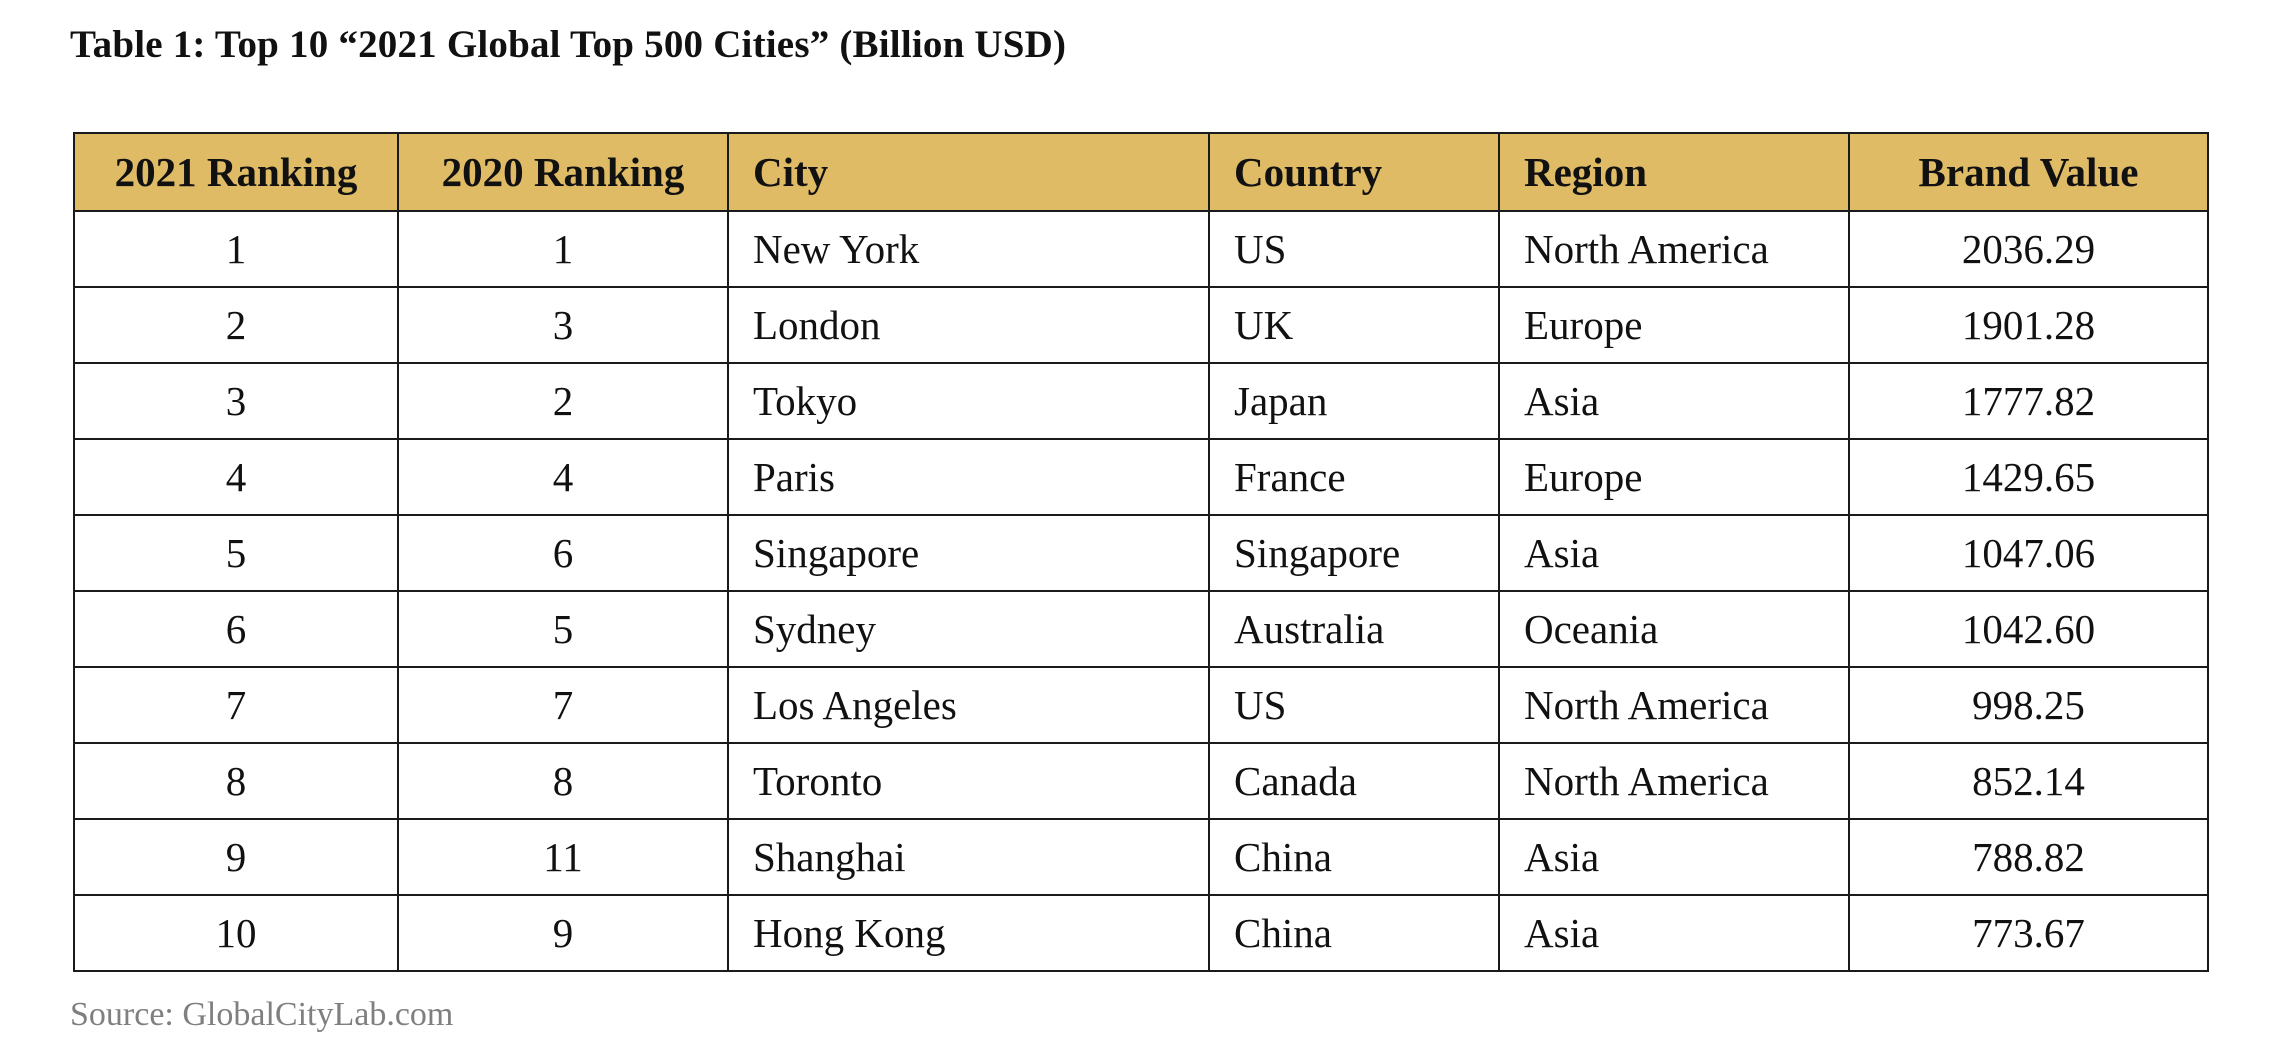 Image resolution: width=2278 pixels, height=1062 pixels. I want to click on cell-brand-value: 1047.06, so click(2028, 553).